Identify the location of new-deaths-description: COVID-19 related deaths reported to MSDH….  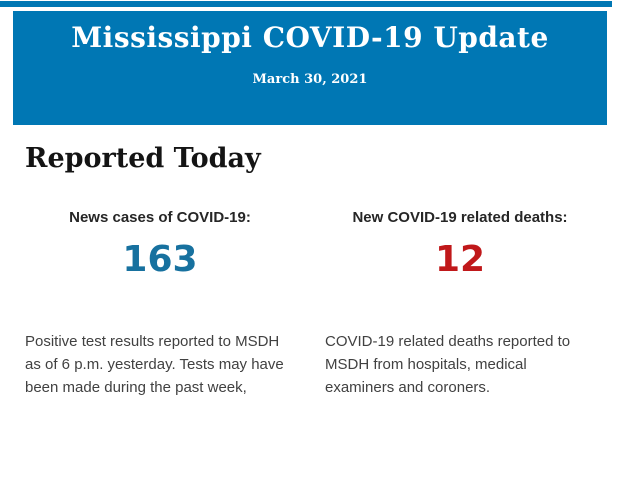
(448, 364).